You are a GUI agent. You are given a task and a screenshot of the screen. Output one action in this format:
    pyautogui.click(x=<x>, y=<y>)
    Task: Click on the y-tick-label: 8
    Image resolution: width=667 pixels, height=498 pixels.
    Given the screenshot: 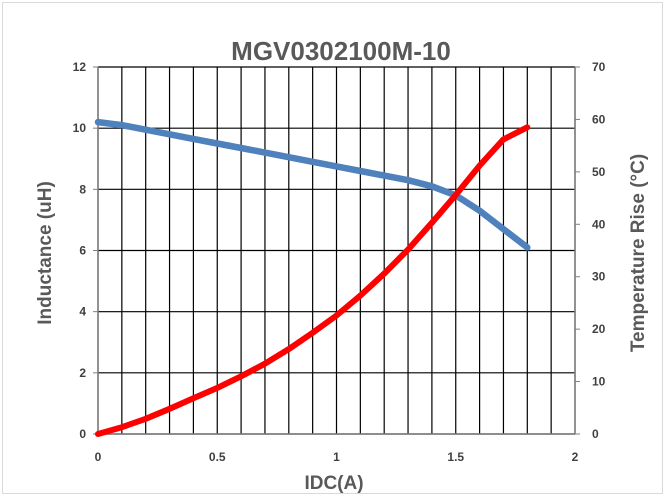 What is the action you would take?
    pyautogui.click(x=82, y=189)
    